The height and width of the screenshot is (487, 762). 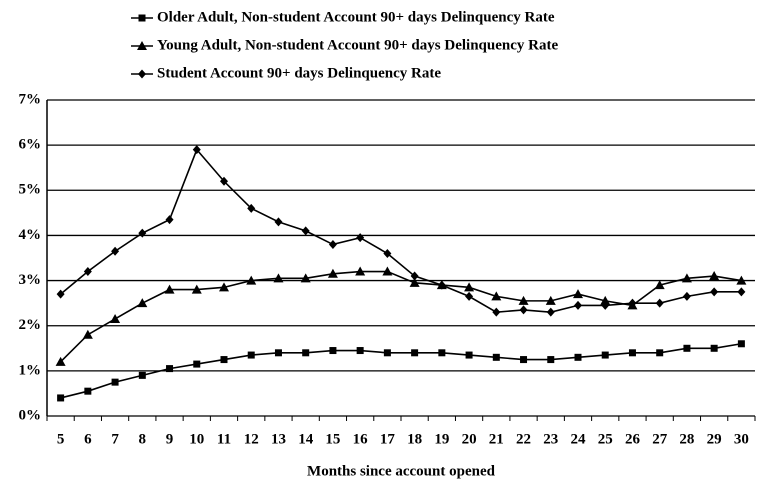 I want to click on x-tick-label: 25, so click(x=605, y=439).